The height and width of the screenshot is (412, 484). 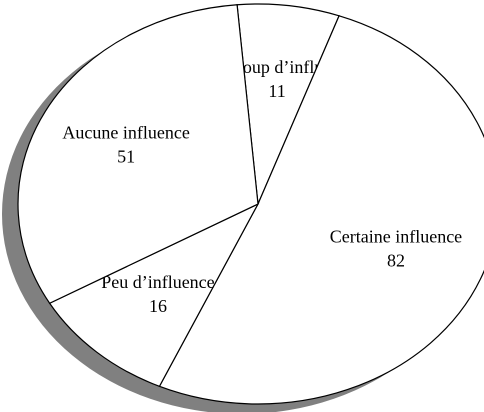 I want to click on slice-value: 11, so click(x=276, y=91).